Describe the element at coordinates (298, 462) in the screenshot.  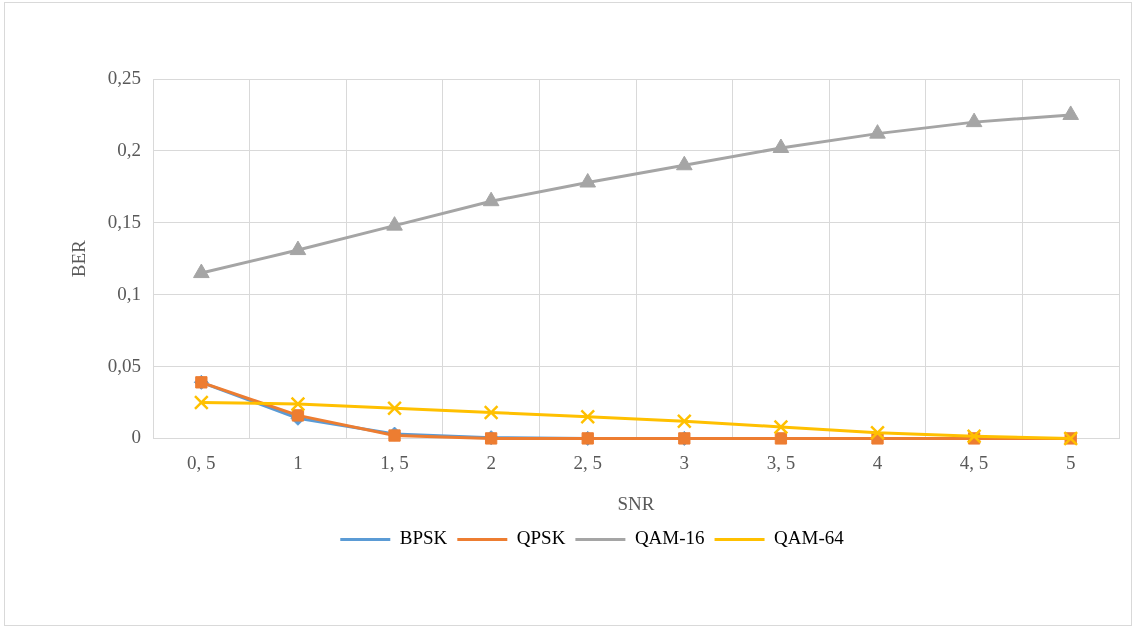
I see `x-tick-label: 1` at that location.